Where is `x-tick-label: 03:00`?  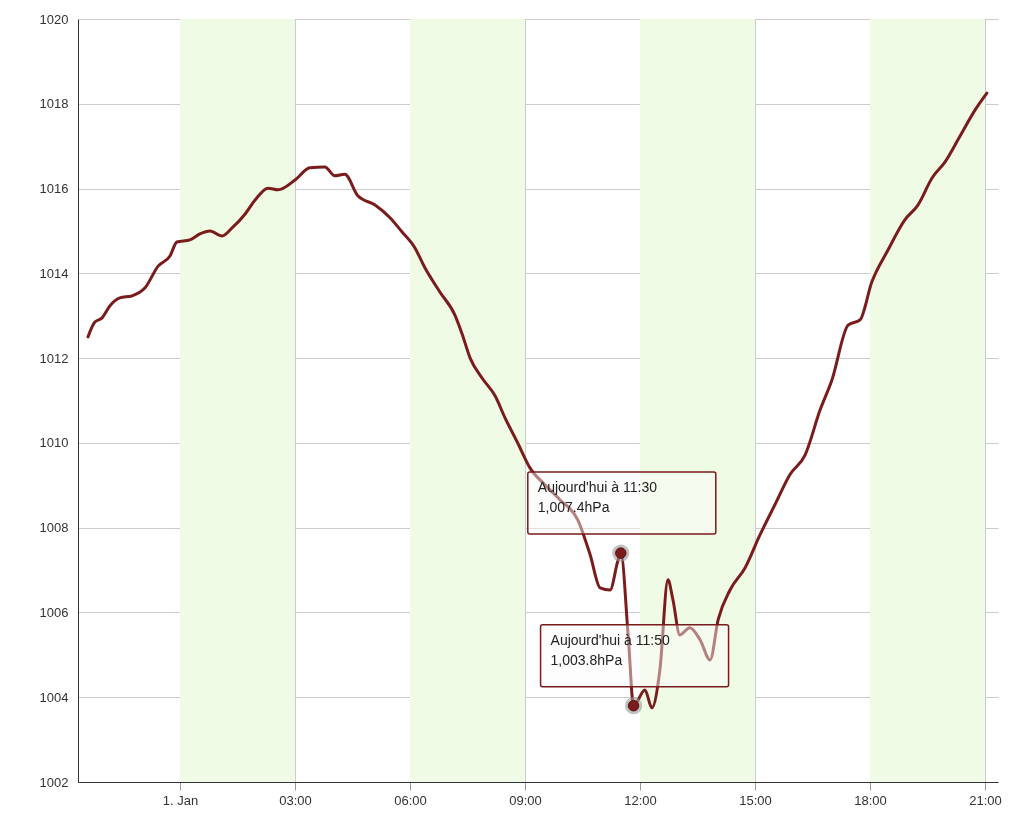 x-tick-label: 03:00 is located at coordinates (295, 800).